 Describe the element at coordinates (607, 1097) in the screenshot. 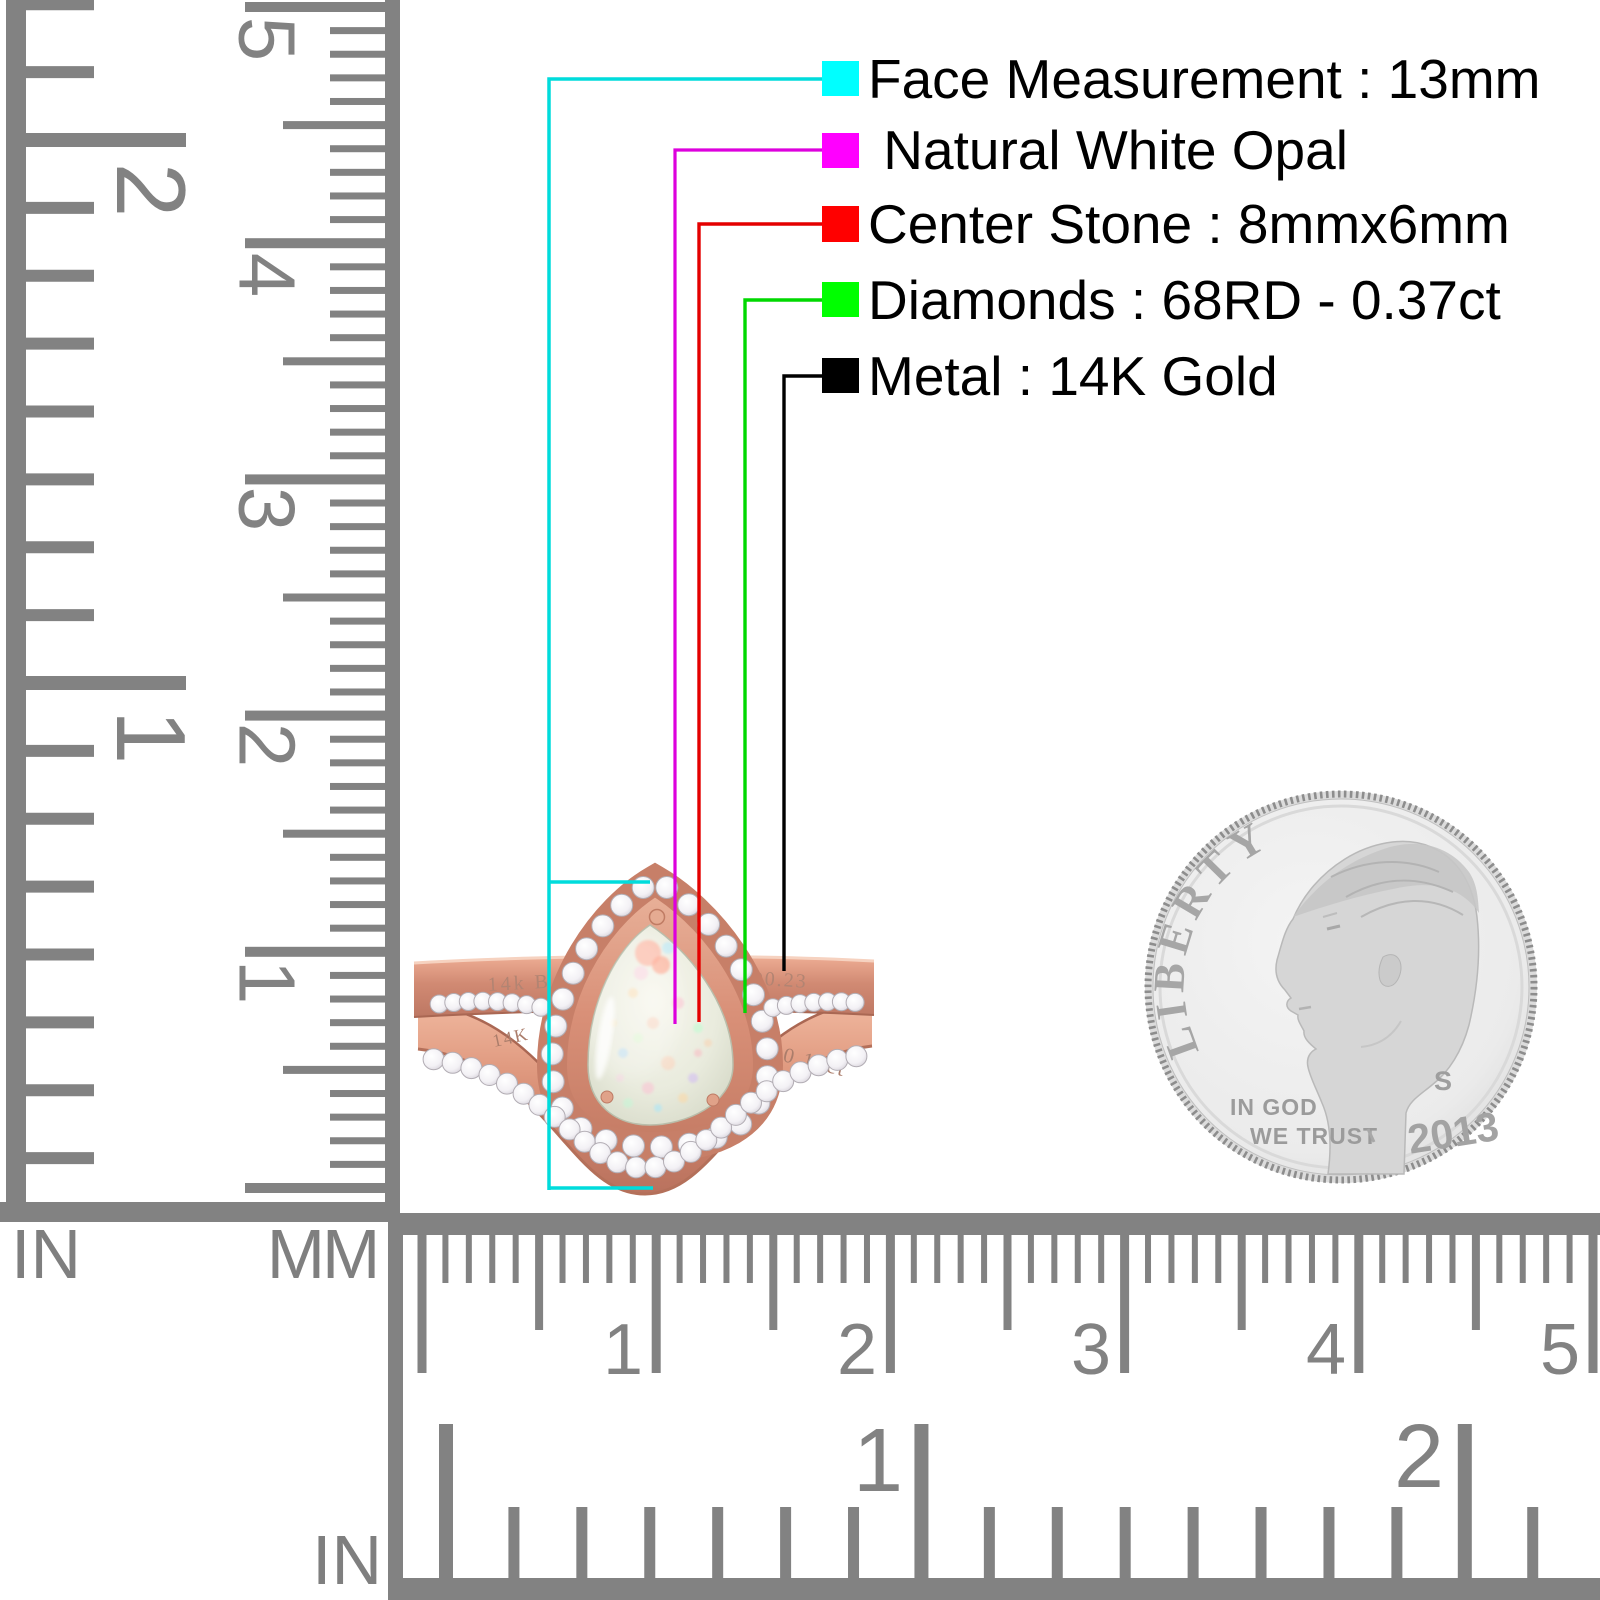

I see `halo-bead` at that location.